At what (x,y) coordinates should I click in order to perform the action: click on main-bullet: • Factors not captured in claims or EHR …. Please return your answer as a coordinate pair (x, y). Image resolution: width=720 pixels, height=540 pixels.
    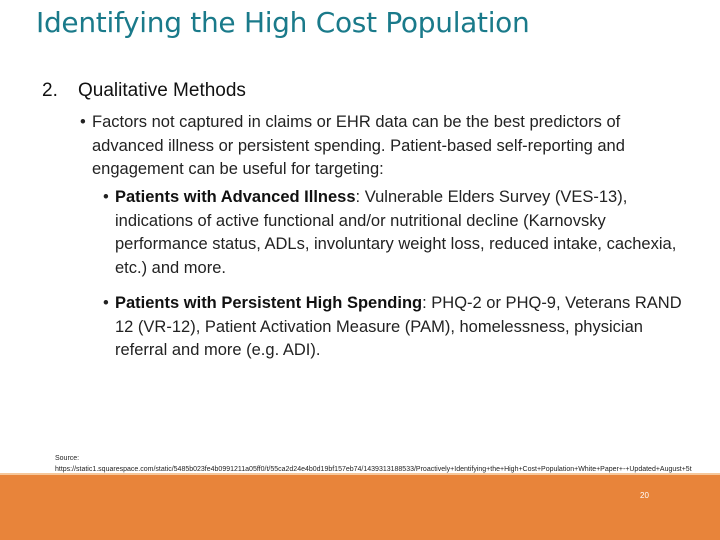
    Looking at the image, I should click on (386, 146).